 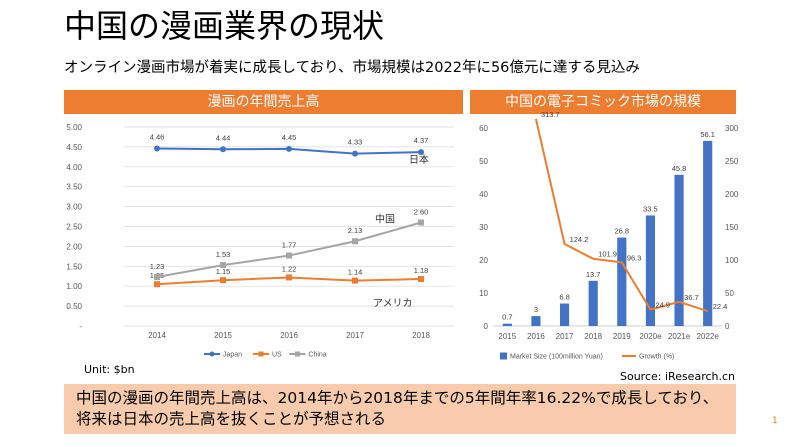 I want to click on left-chart-header: 漫画の年間売上高, so click(x=263, y=102).